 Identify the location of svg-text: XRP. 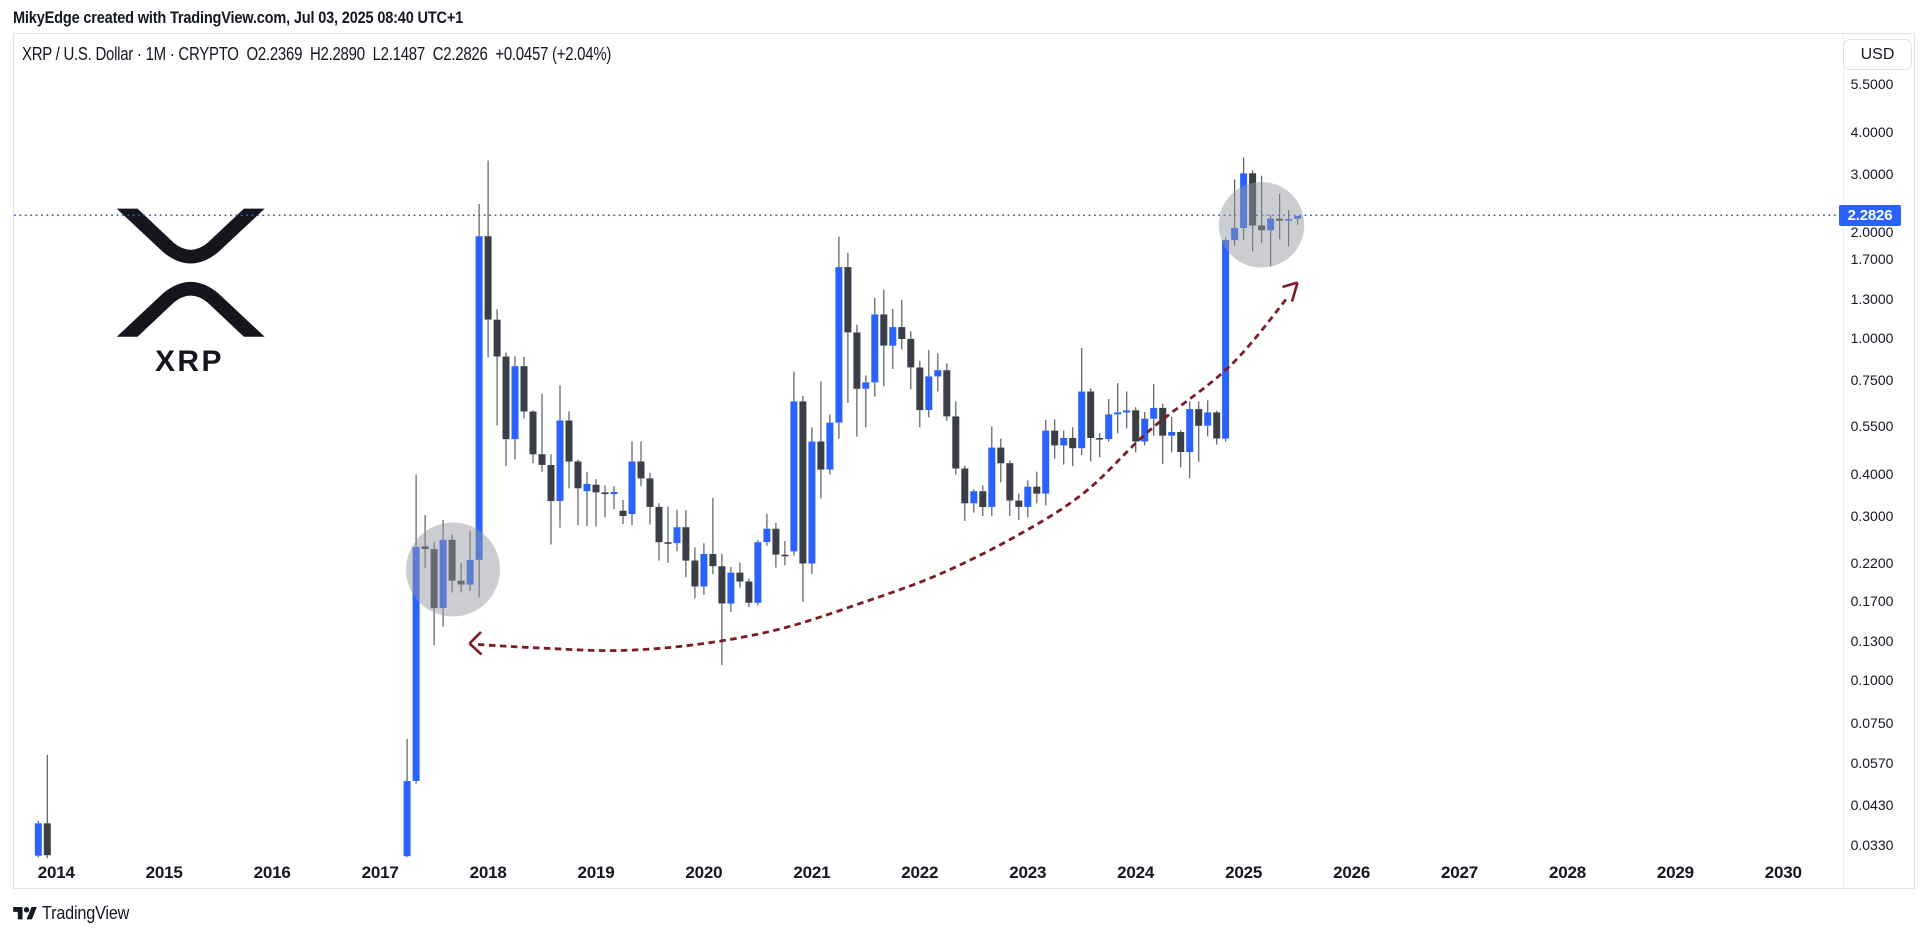
(189, 361).